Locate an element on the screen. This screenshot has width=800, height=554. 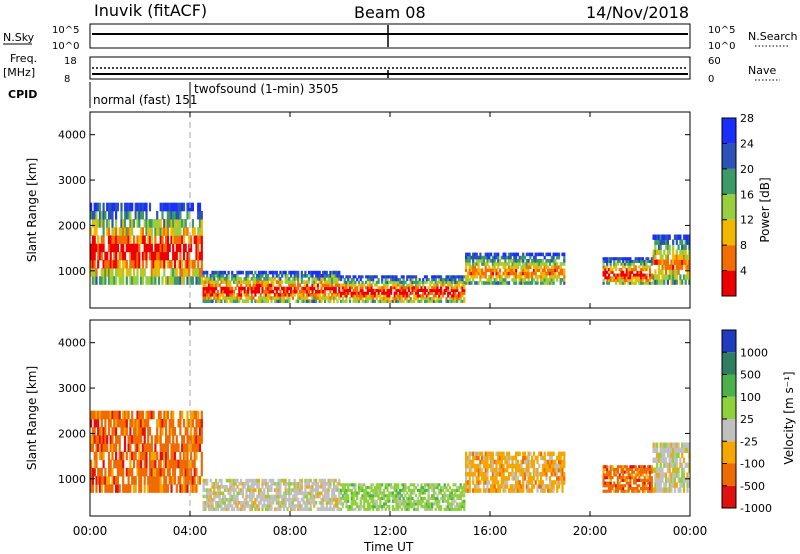
colorbar-segment is located at coordinates (729, 258).